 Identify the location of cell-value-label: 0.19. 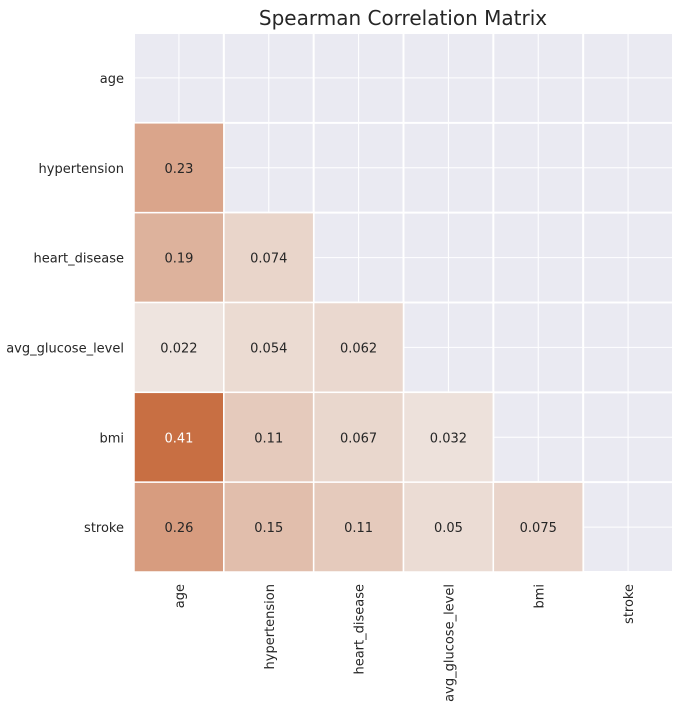
(178, 259).